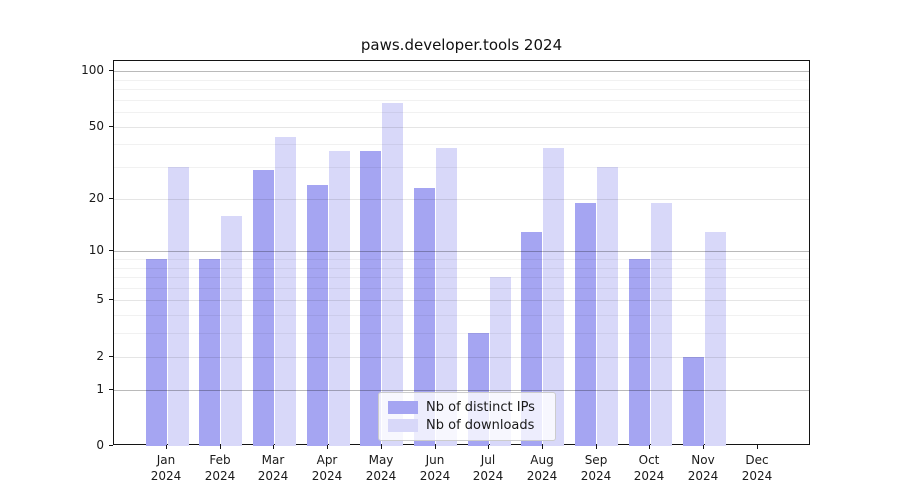  Describe the element at coordinates (424, 317) in the screenshot. I see `bar-distinct-ips-jun` at that location.